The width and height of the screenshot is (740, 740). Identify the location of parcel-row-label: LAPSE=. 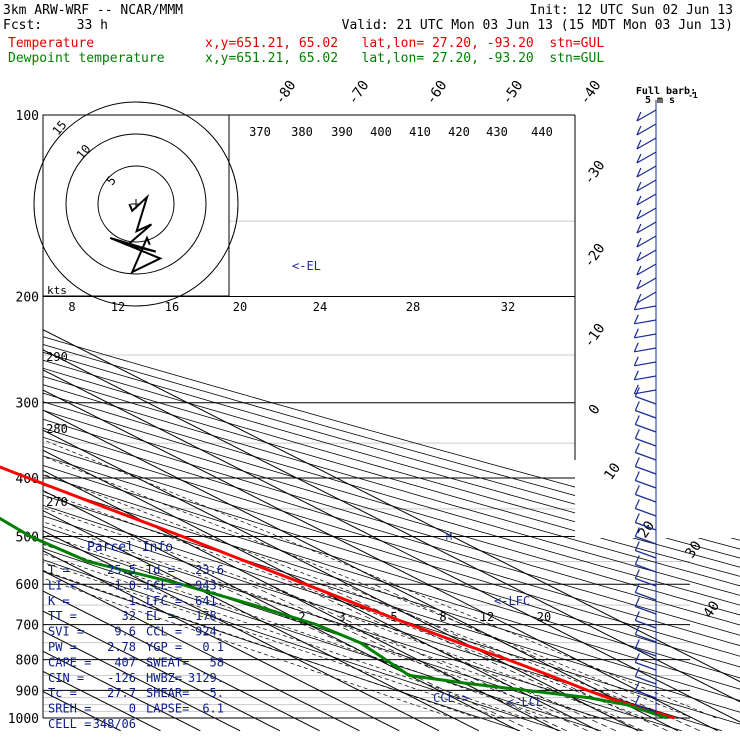
(167, 709).